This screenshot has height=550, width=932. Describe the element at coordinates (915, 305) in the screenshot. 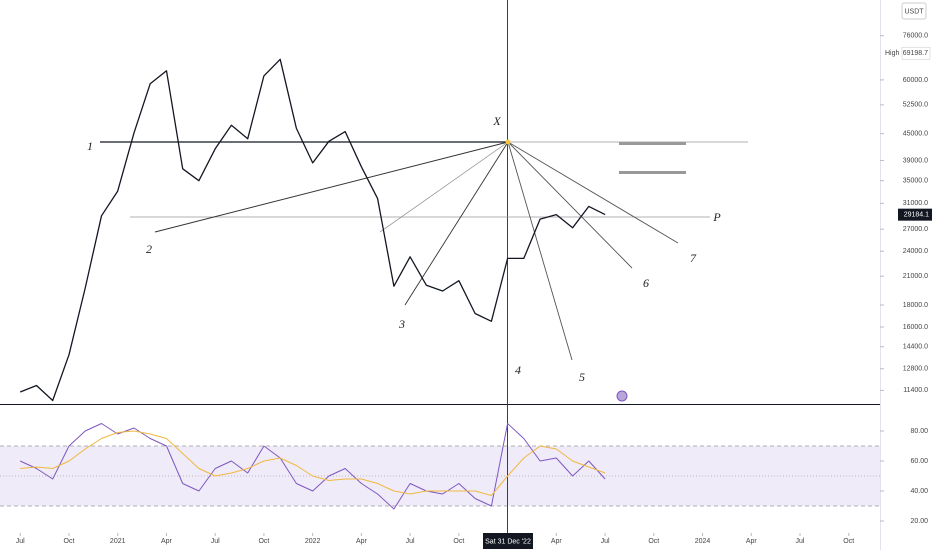

I see `y-tick-label: 18000.0` at that location.